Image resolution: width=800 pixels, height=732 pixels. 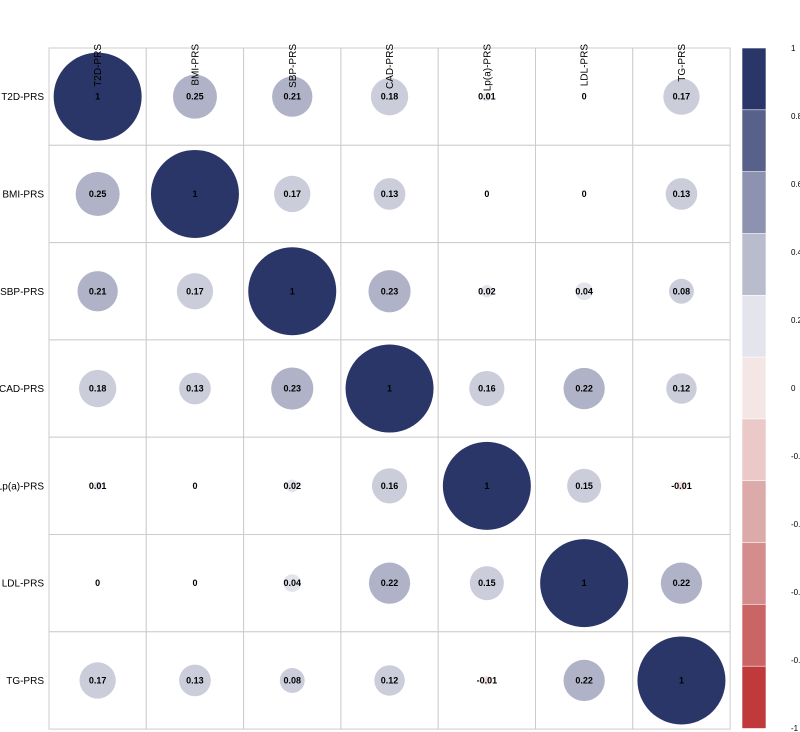 I want to click on value-label-2-2: 1, so click(x=292, y=291).